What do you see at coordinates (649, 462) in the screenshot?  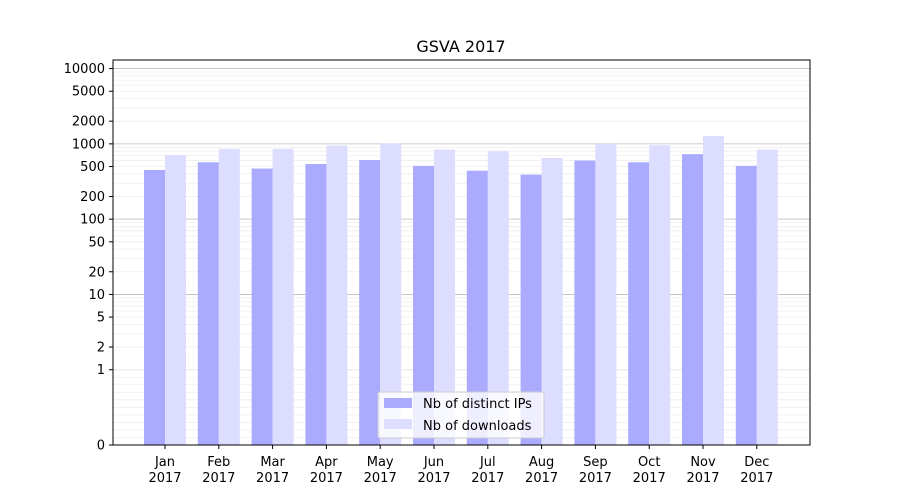 I see `x-tick-label-month: Oct` at bounding box center [649, 462].